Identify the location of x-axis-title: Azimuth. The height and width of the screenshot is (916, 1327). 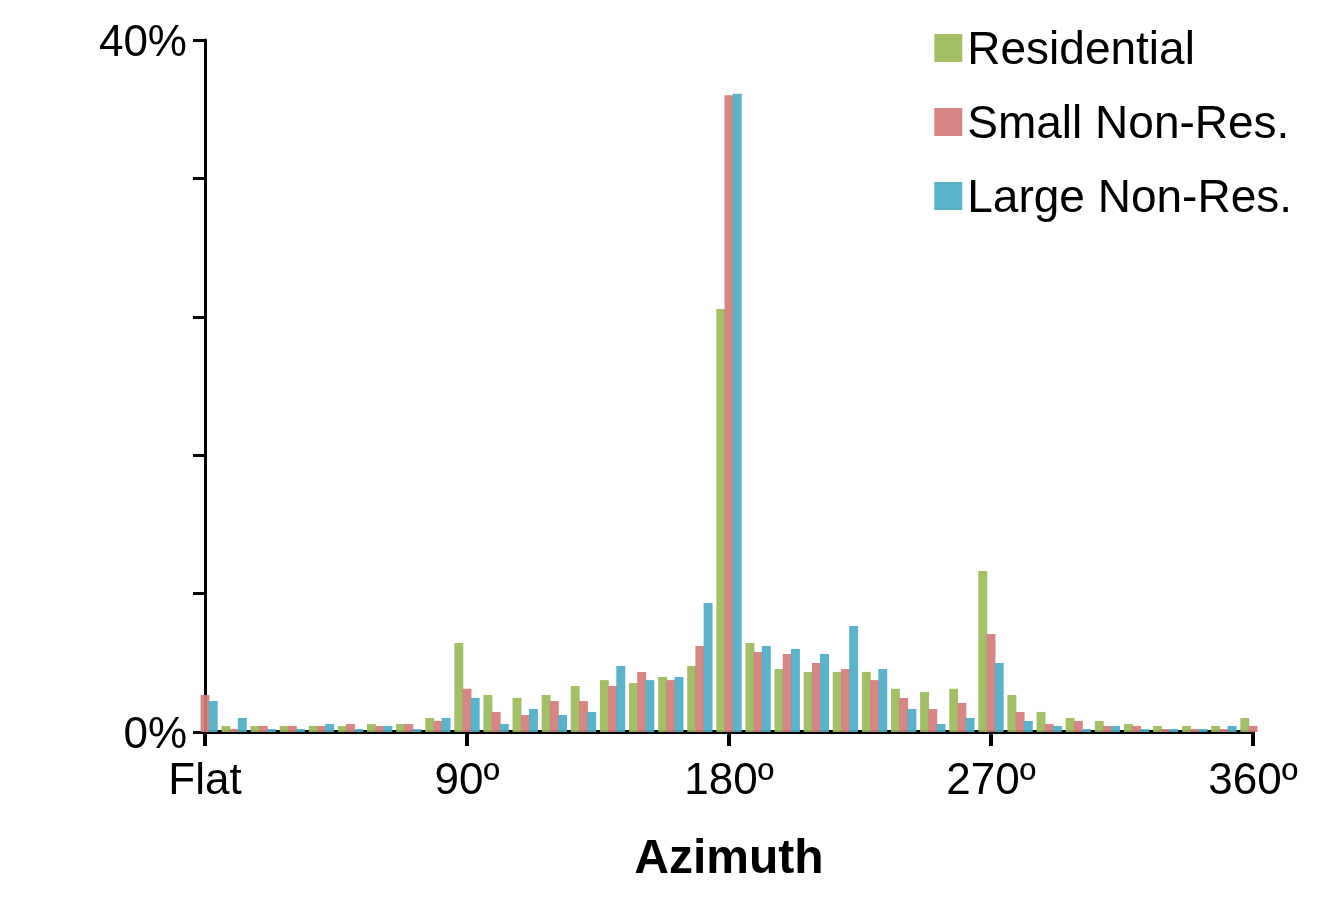
(729, 856).